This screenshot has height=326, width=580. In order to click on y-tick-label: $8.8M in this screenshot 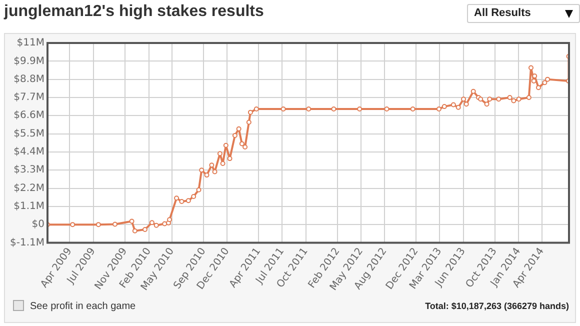, I will do `click(29, 79)`.